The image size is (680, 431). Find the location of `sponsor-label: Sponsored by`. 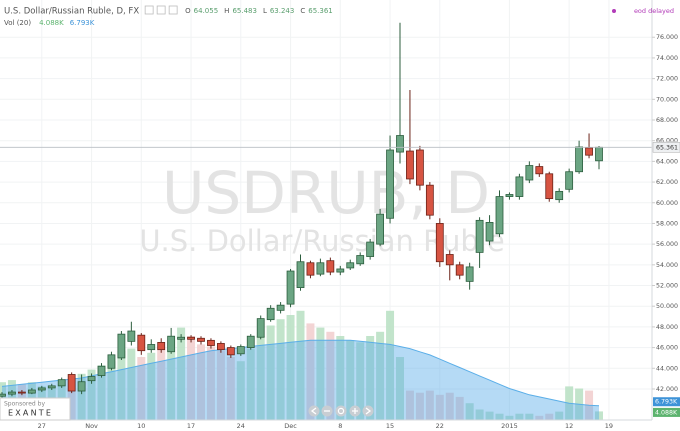

sponsor-label: Sponsored by is located at coordinates (24, 404).